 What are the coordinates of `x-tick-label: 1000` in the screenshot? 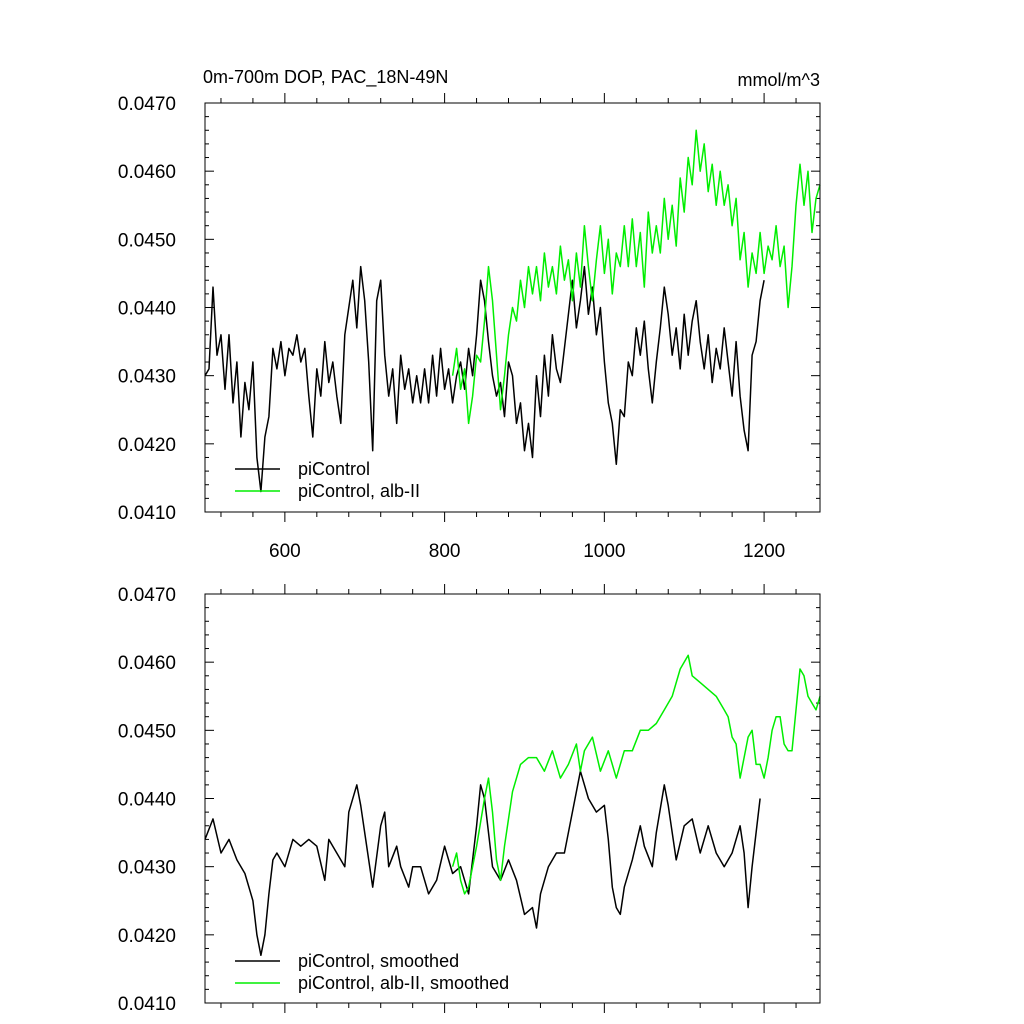 It's located at (604, 551).